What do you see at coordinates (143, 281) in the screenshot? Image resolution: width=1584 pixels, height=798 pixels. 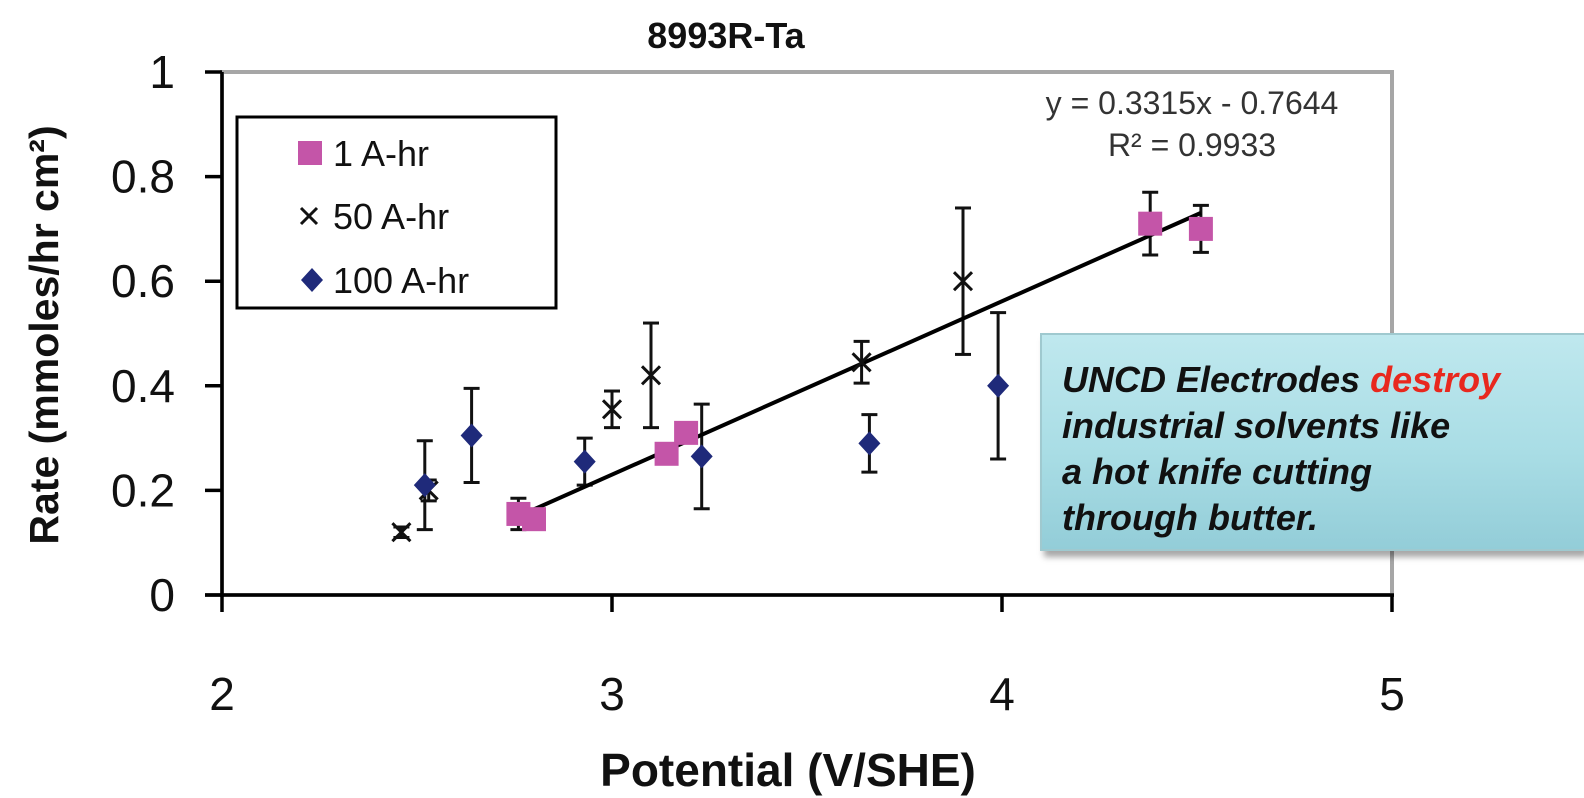 I see `y-tick-label: 0.6` at bounding box center [143, 281].